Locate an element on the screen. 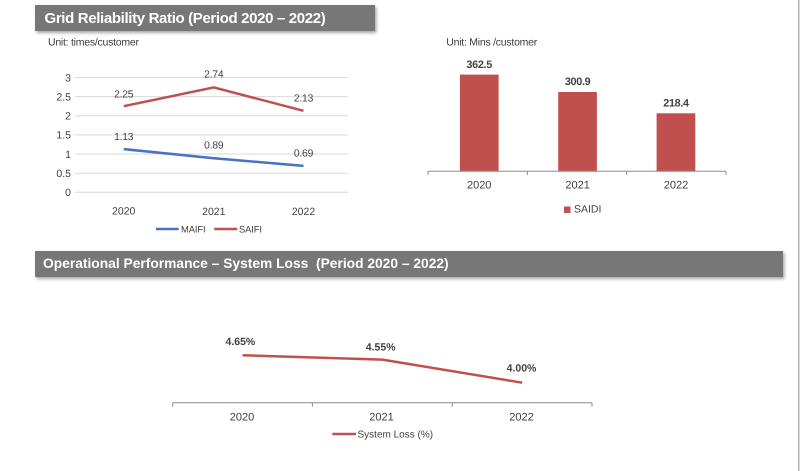 This screenshot has height=471, width=800. svg-text: SAIDI is located at coordinates (587, 210).